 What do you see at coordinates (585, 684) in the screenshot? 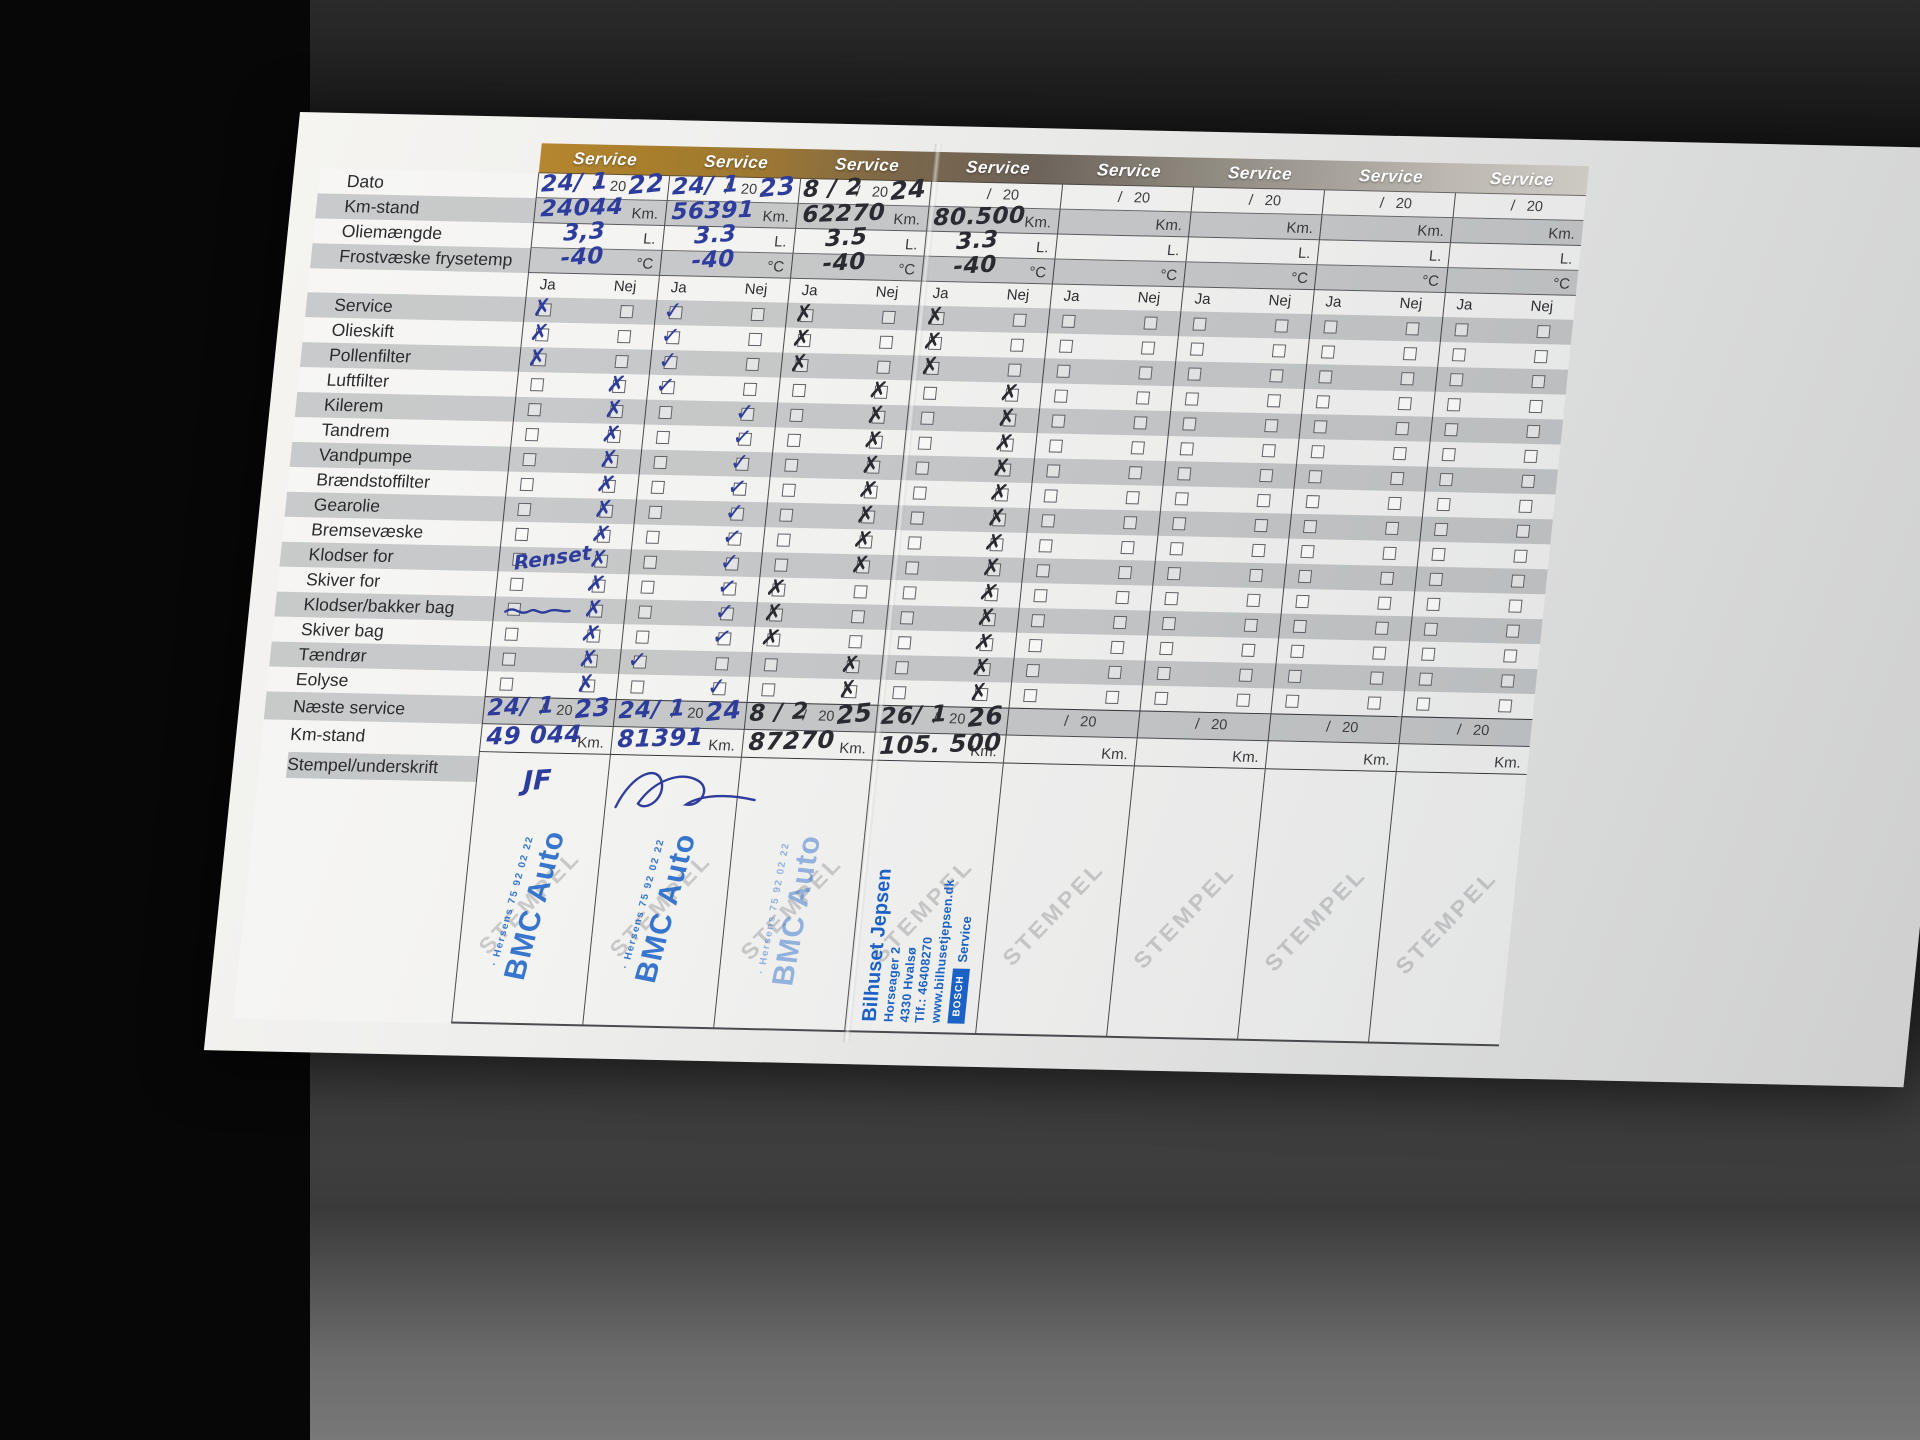
I see `check-mark: ✗` at bounding box center [585, 684].